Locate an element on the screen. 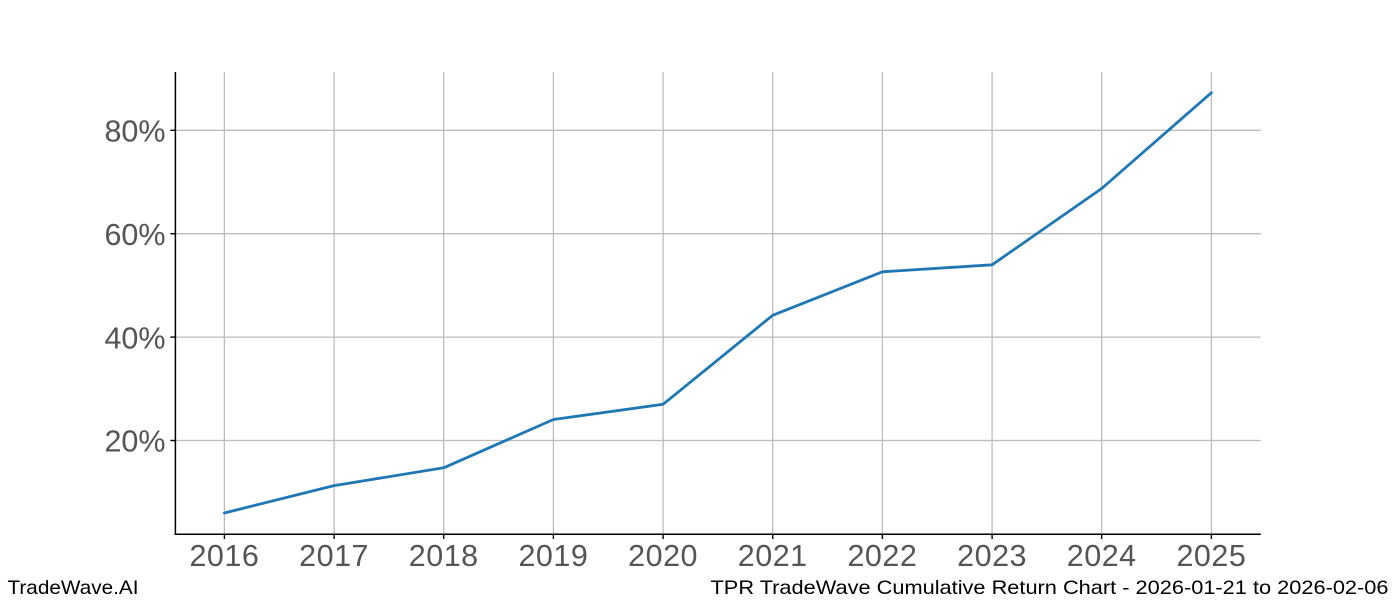 This screenshot has width=1400, height=600. svg-text: 2019 is located at coordinates (553, 556).